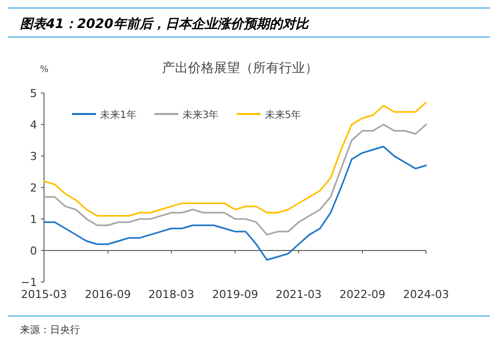  Describe the element at coordinates (44, 70) in the screenshot. I see `y-axis-title: %` at that location.